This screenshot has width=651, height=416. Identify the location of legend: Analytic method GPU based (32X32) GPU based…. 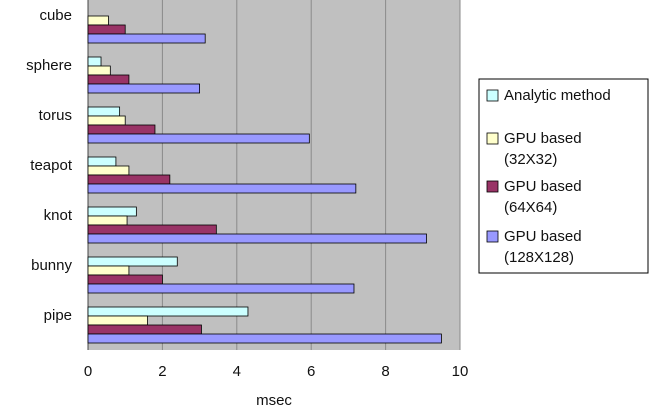
(563, 176).